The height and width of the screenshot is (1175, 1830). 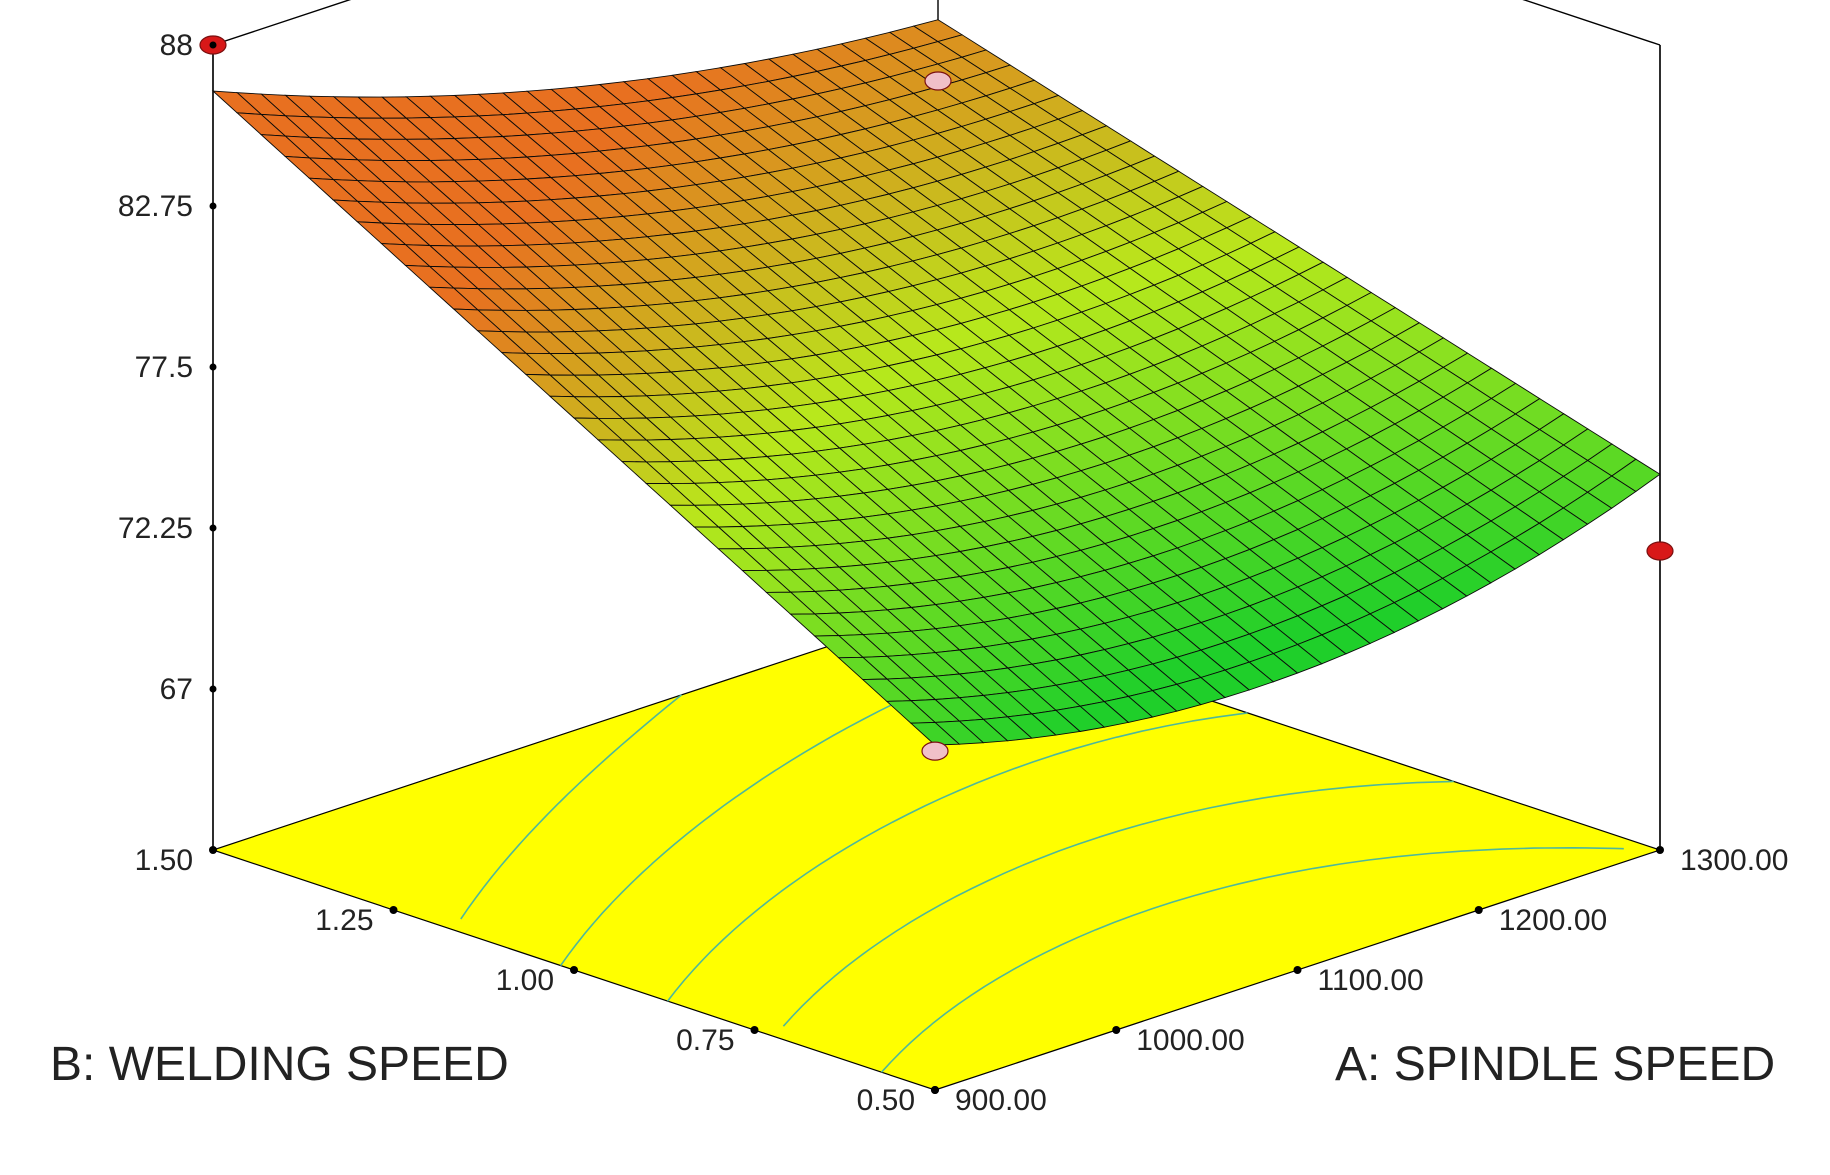 What do you see at coordinates (1555, 1064) in the screenshot?
I see `x-axis-title: A: SPINDLE SPEED` at bounding box center [1555, 1064].